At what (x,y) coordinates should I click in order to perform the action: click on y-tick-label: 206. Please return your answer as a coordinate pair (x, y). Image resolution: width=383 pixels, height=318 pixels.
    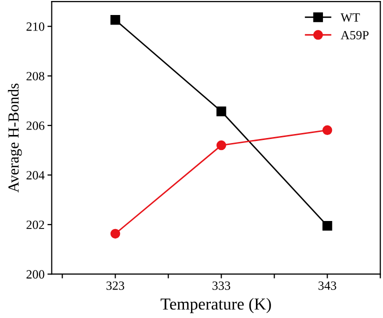
    Looking at the image, I should click on (35, 125).